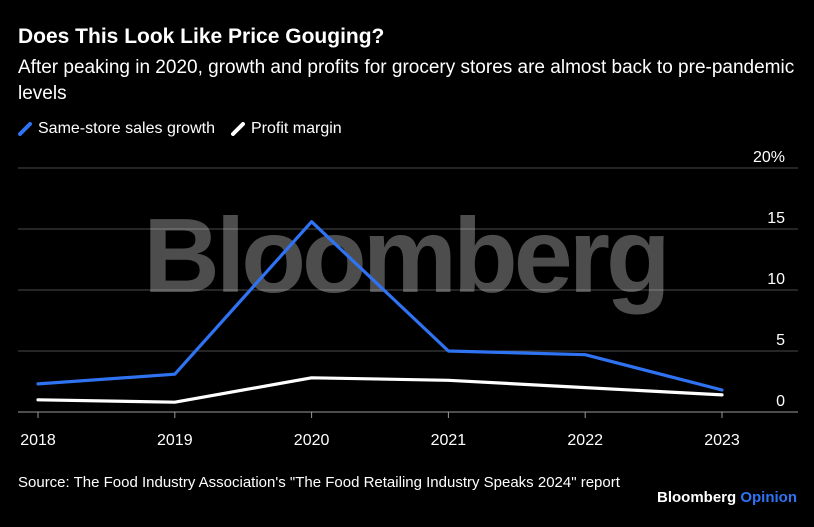  Describe the element at coordinates (296, 128) in the screenshot. I see `legend-label-profit-margin: Profit margin` at that location.